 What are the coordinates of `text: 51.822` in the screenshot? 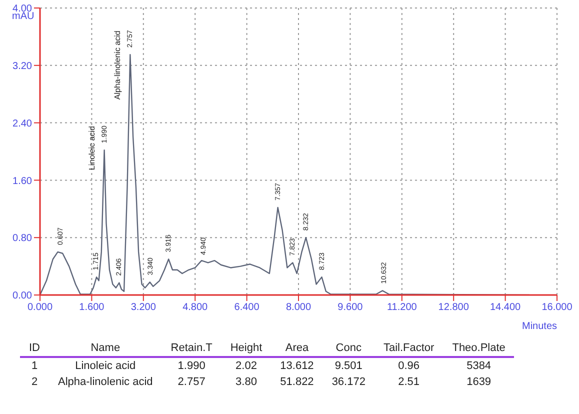 It's located at (297, 382).